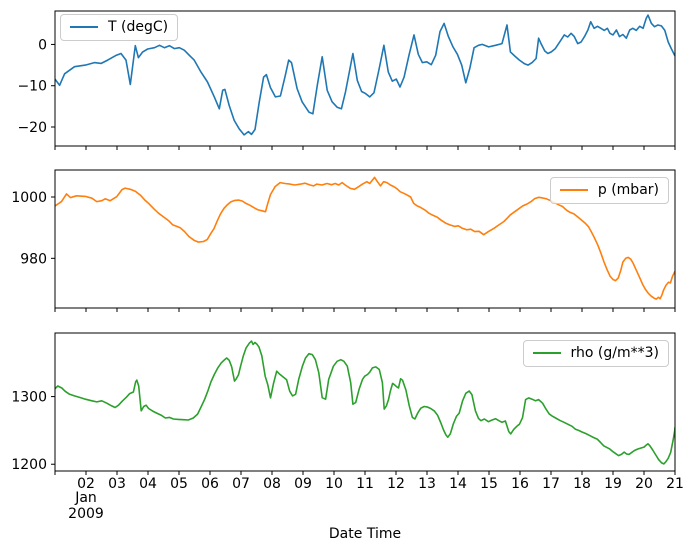 The width and height of the screenshot is (693, 555). What do you see at coordinates (613, 484) in the screenshot?
I see `x-tick-label: 19` at bounding box center [613, 484].